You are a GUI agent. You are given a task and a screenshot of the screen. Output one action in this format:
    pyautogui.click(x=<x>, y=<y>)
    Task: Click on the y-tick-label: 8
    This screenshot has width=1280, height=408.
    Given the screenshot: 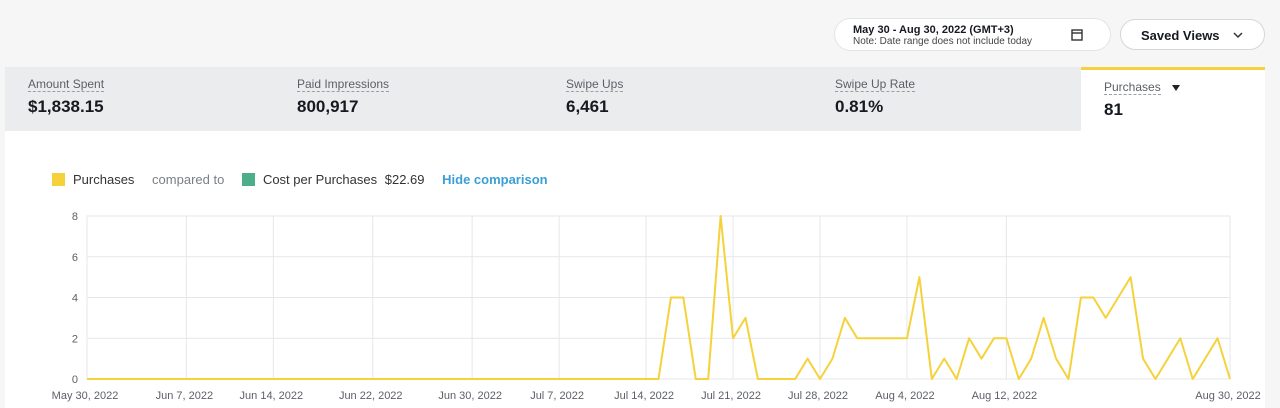 What is the action you would take?
    pyautogui.click(x=75, y=217)
    